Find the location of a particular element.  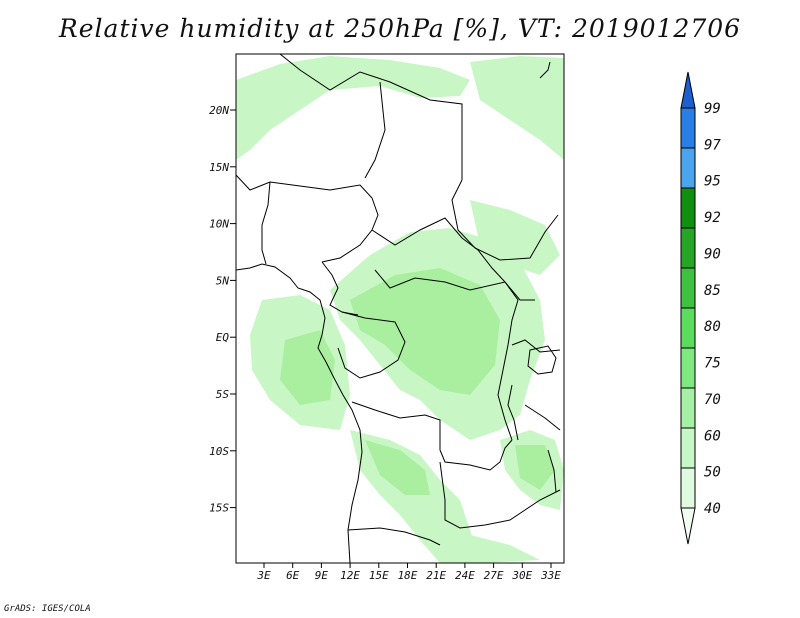

lon-label: 30E is located at coordinates (521, 575).